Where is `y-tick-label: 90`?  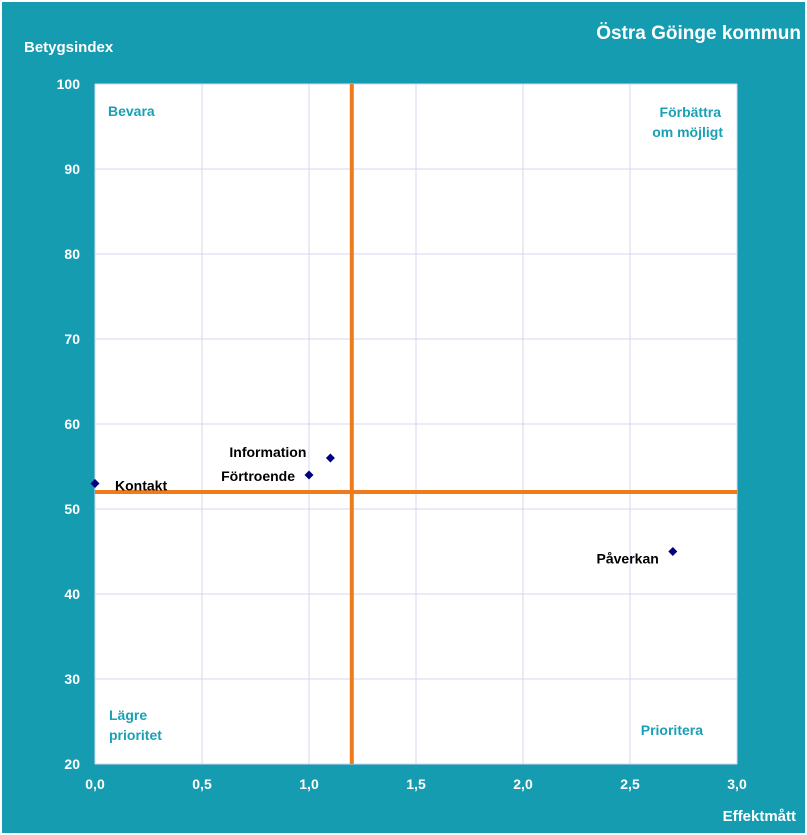 y-tick-label: 90 is located at coordinates (72, 169).